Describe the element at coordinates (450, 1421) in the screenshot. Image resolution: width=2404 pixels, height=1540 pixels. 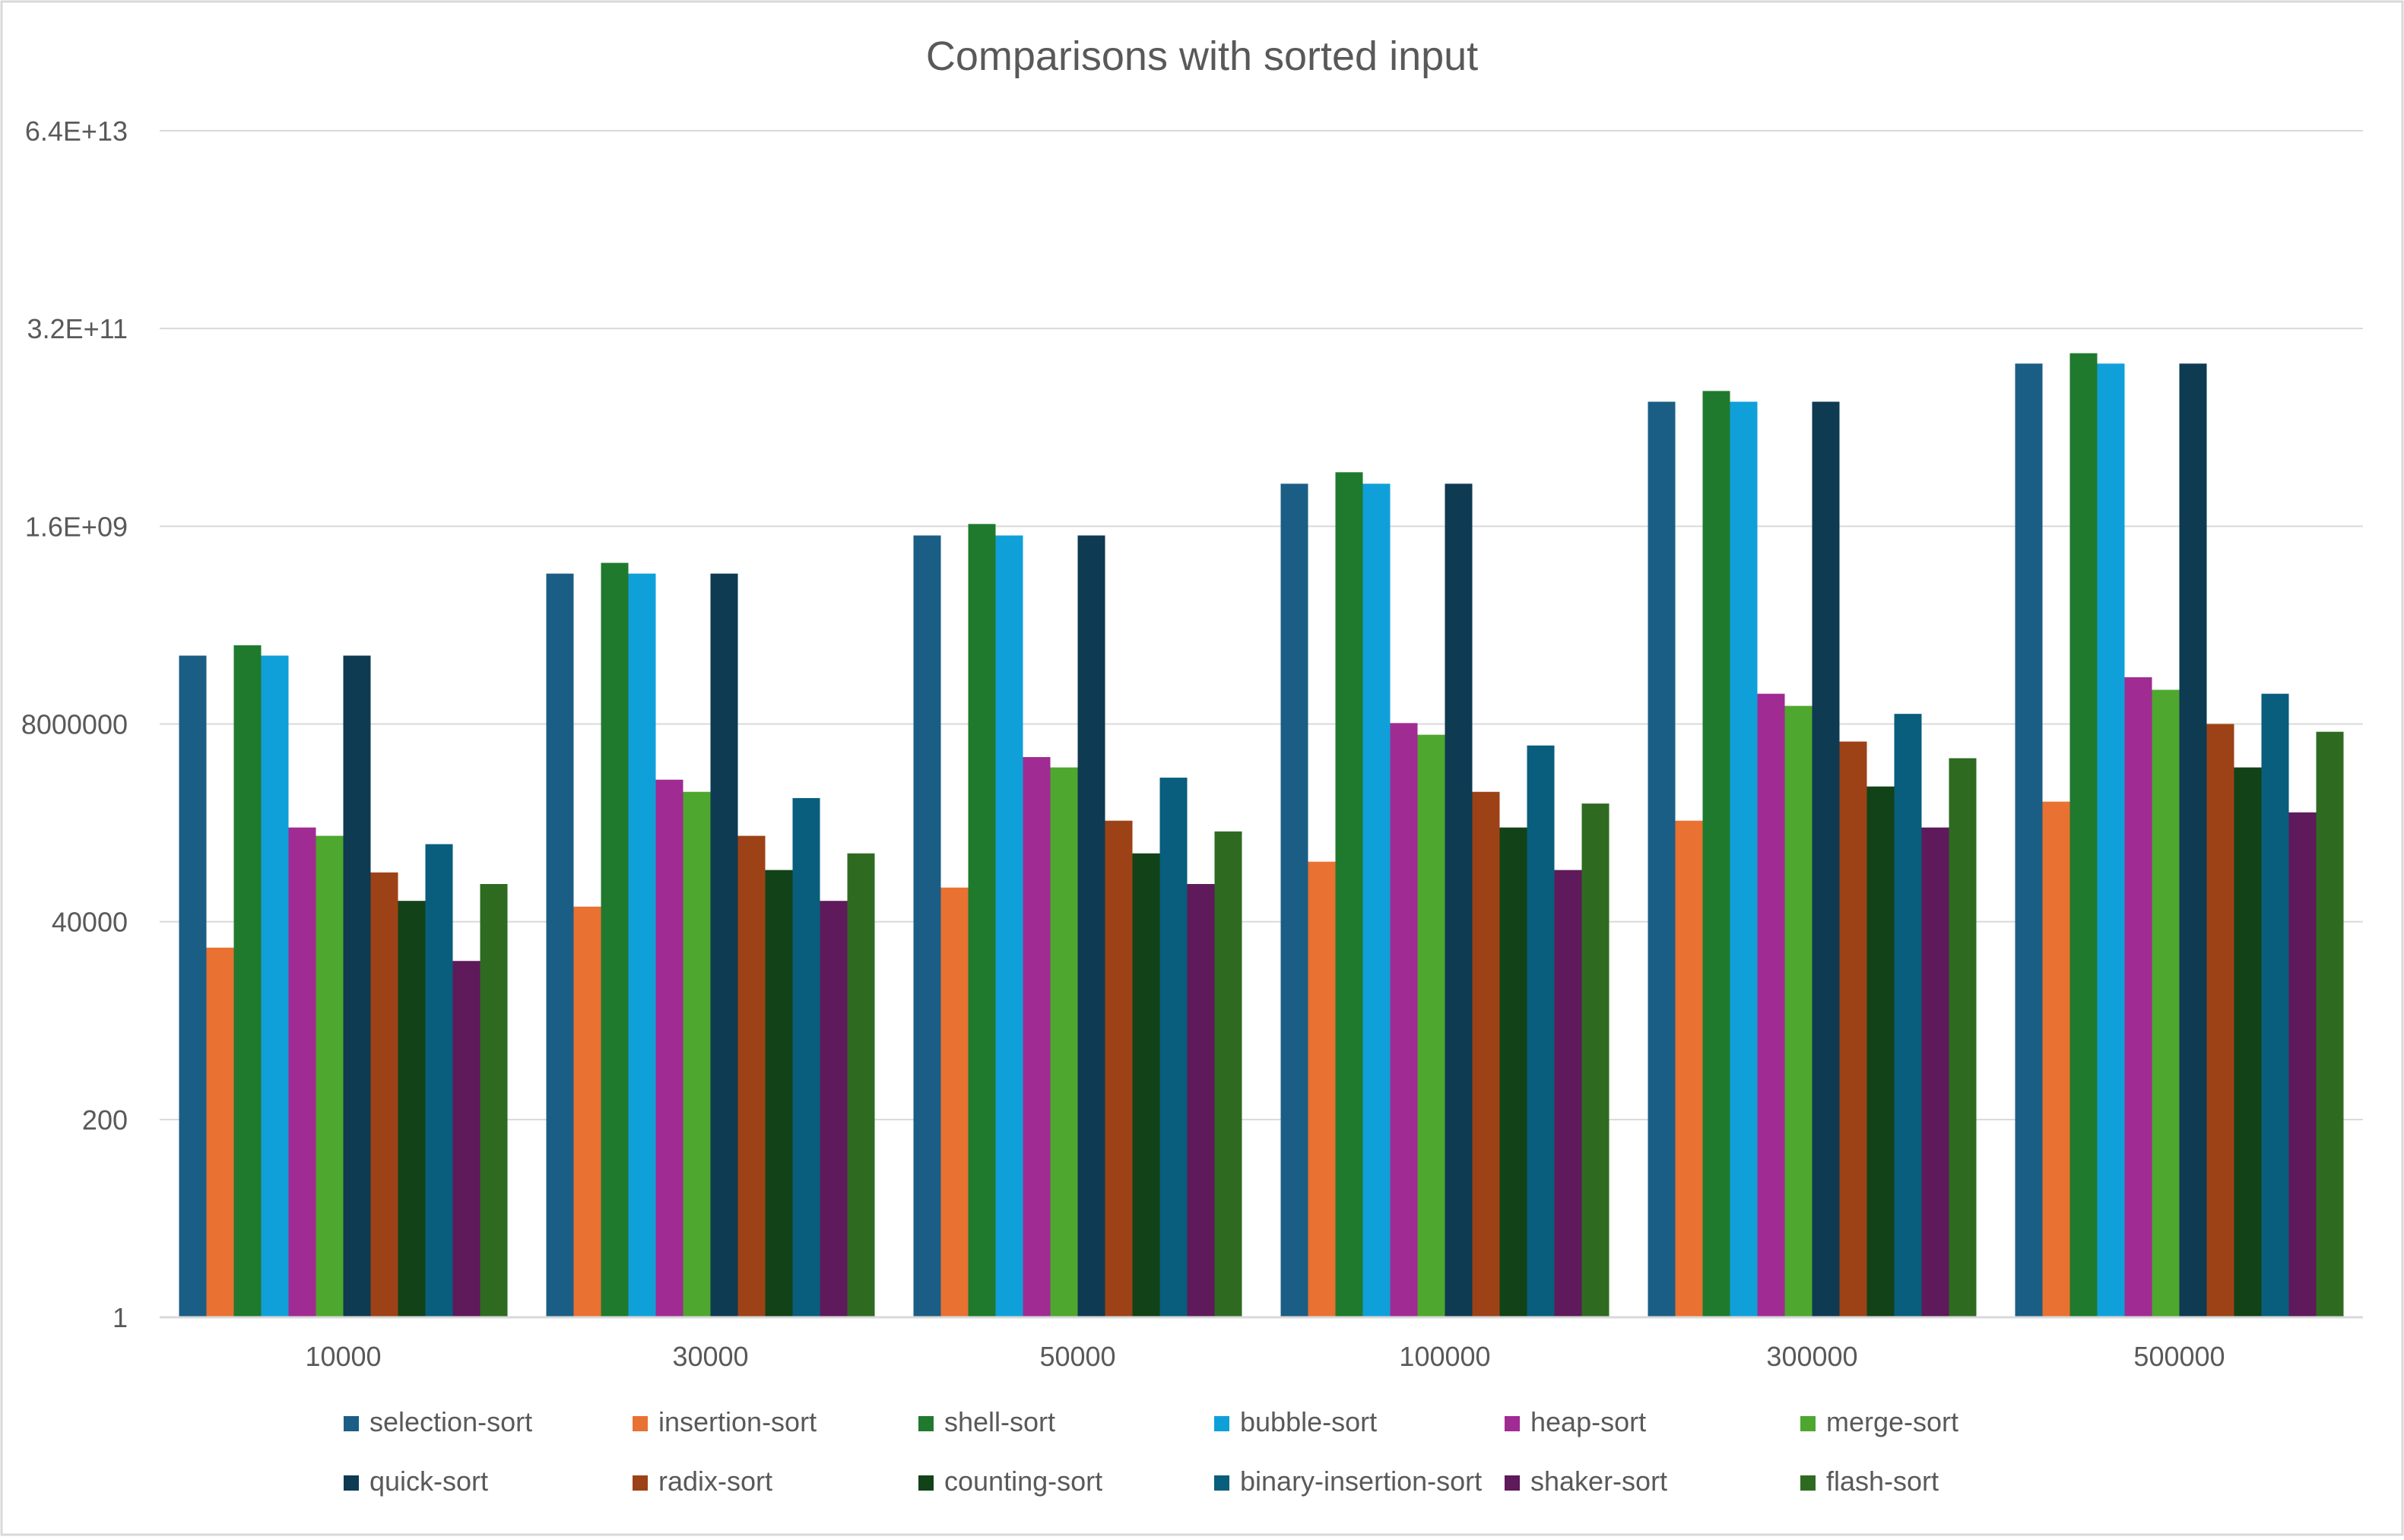
I see `legend-label: selection-sort` at that location.